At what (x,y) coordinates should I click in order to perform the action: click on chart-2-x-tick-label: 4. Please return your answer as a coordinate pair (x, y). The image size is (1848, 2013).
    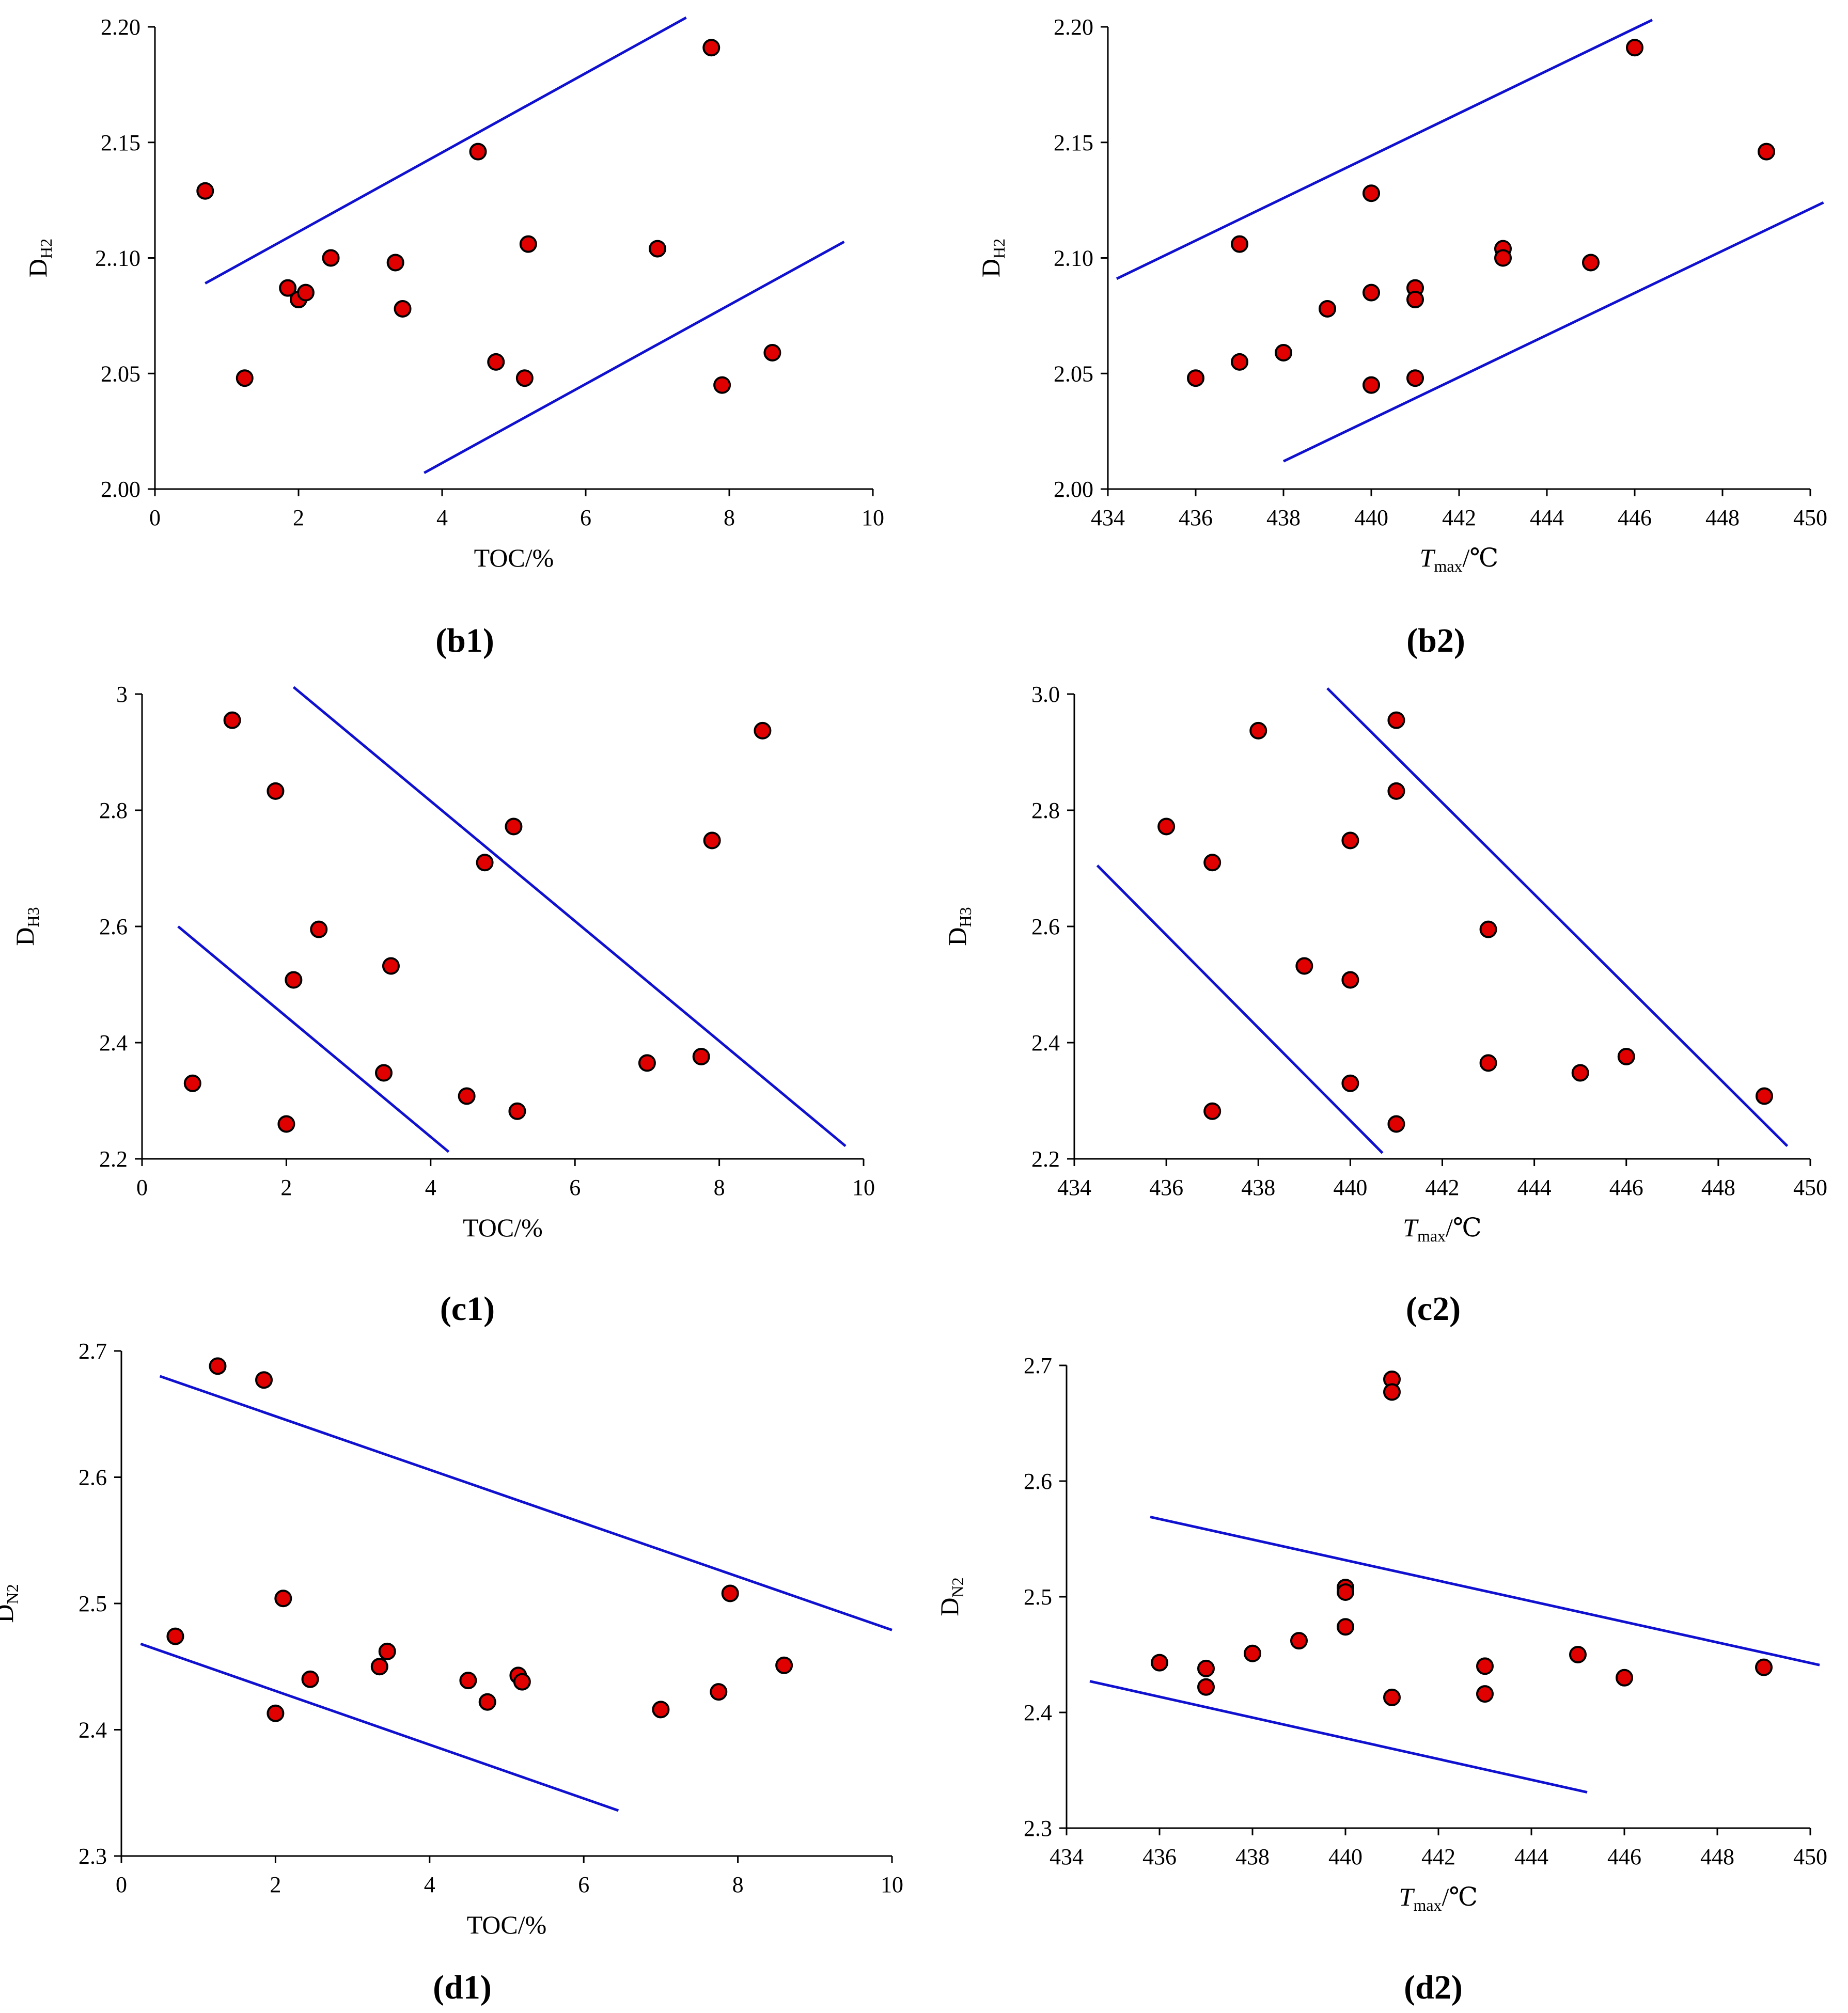
    Looking at the image, I should click on (430, 1187).